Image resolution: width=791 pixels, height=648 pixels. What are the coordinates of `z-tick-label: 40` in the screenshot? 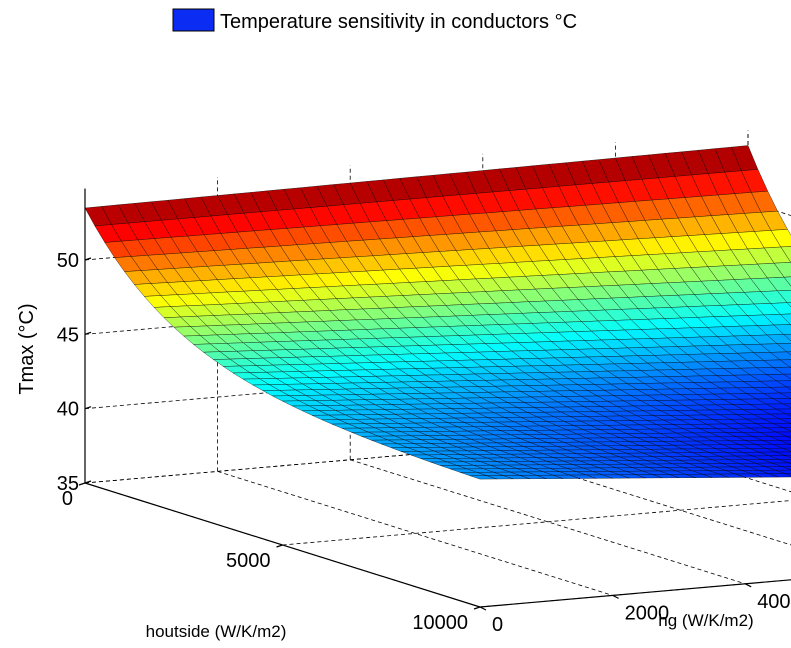 It's located at (68, 410).